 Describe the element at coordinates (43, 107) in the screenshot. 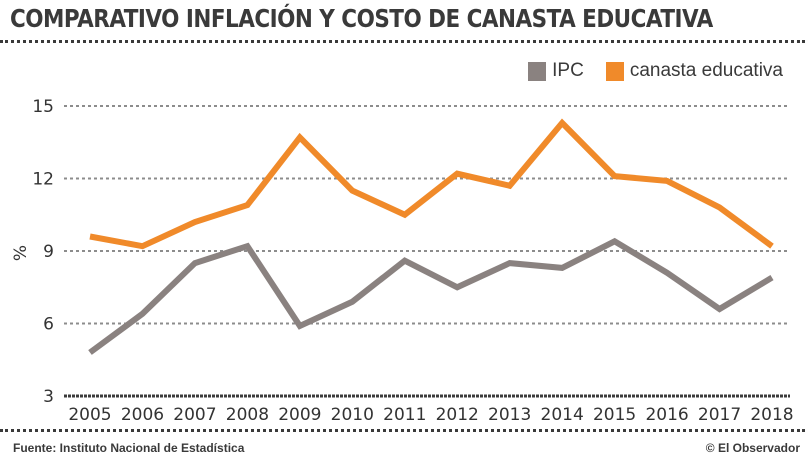

I see `y-tick-label: 15` at that location.